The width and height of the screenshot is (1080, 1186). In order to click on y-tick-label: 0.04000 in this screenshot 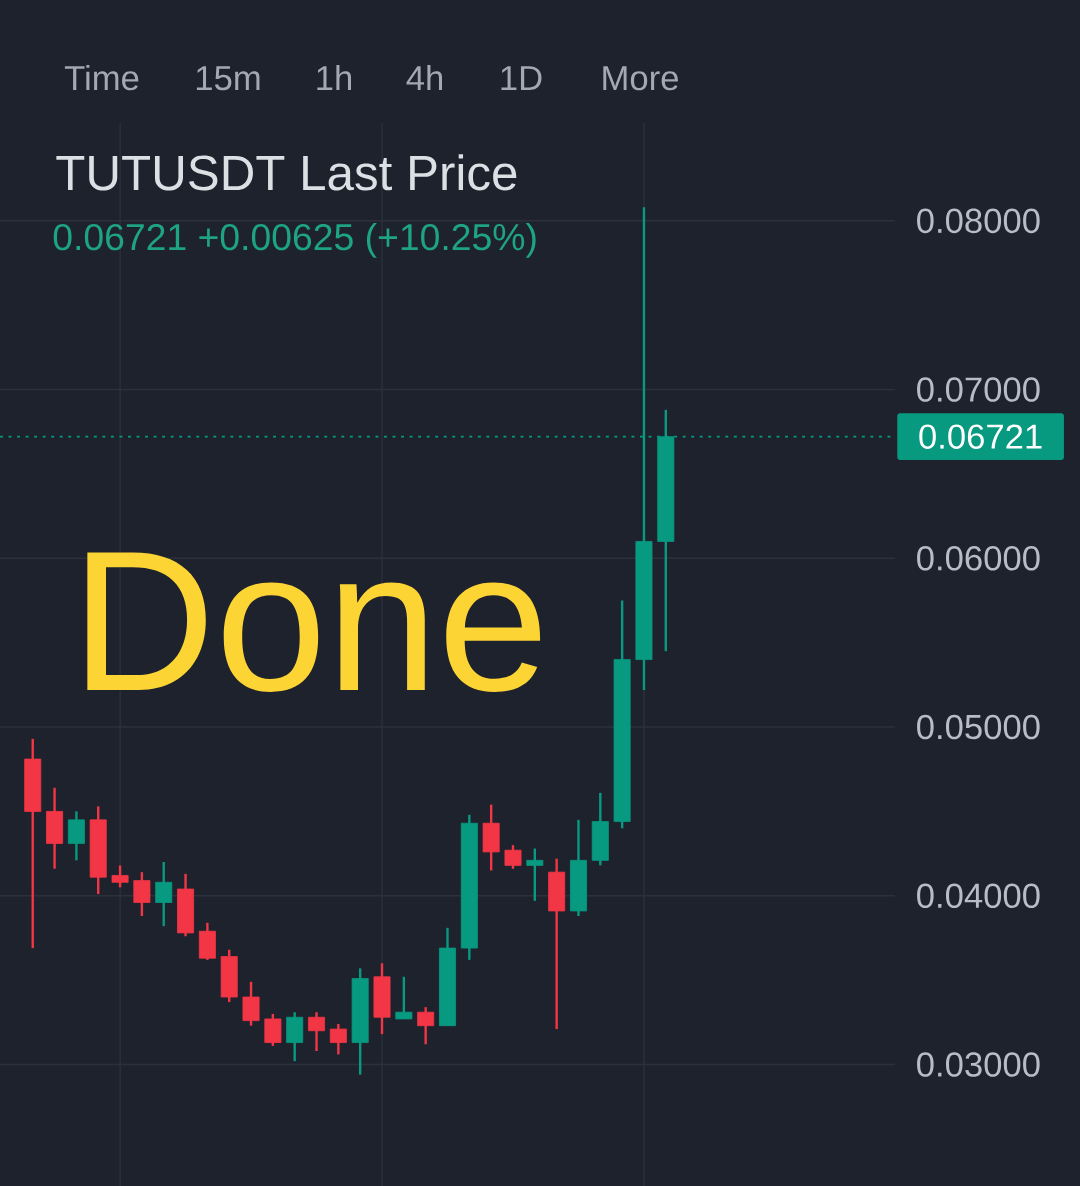, I will do `click(978, 896)`.